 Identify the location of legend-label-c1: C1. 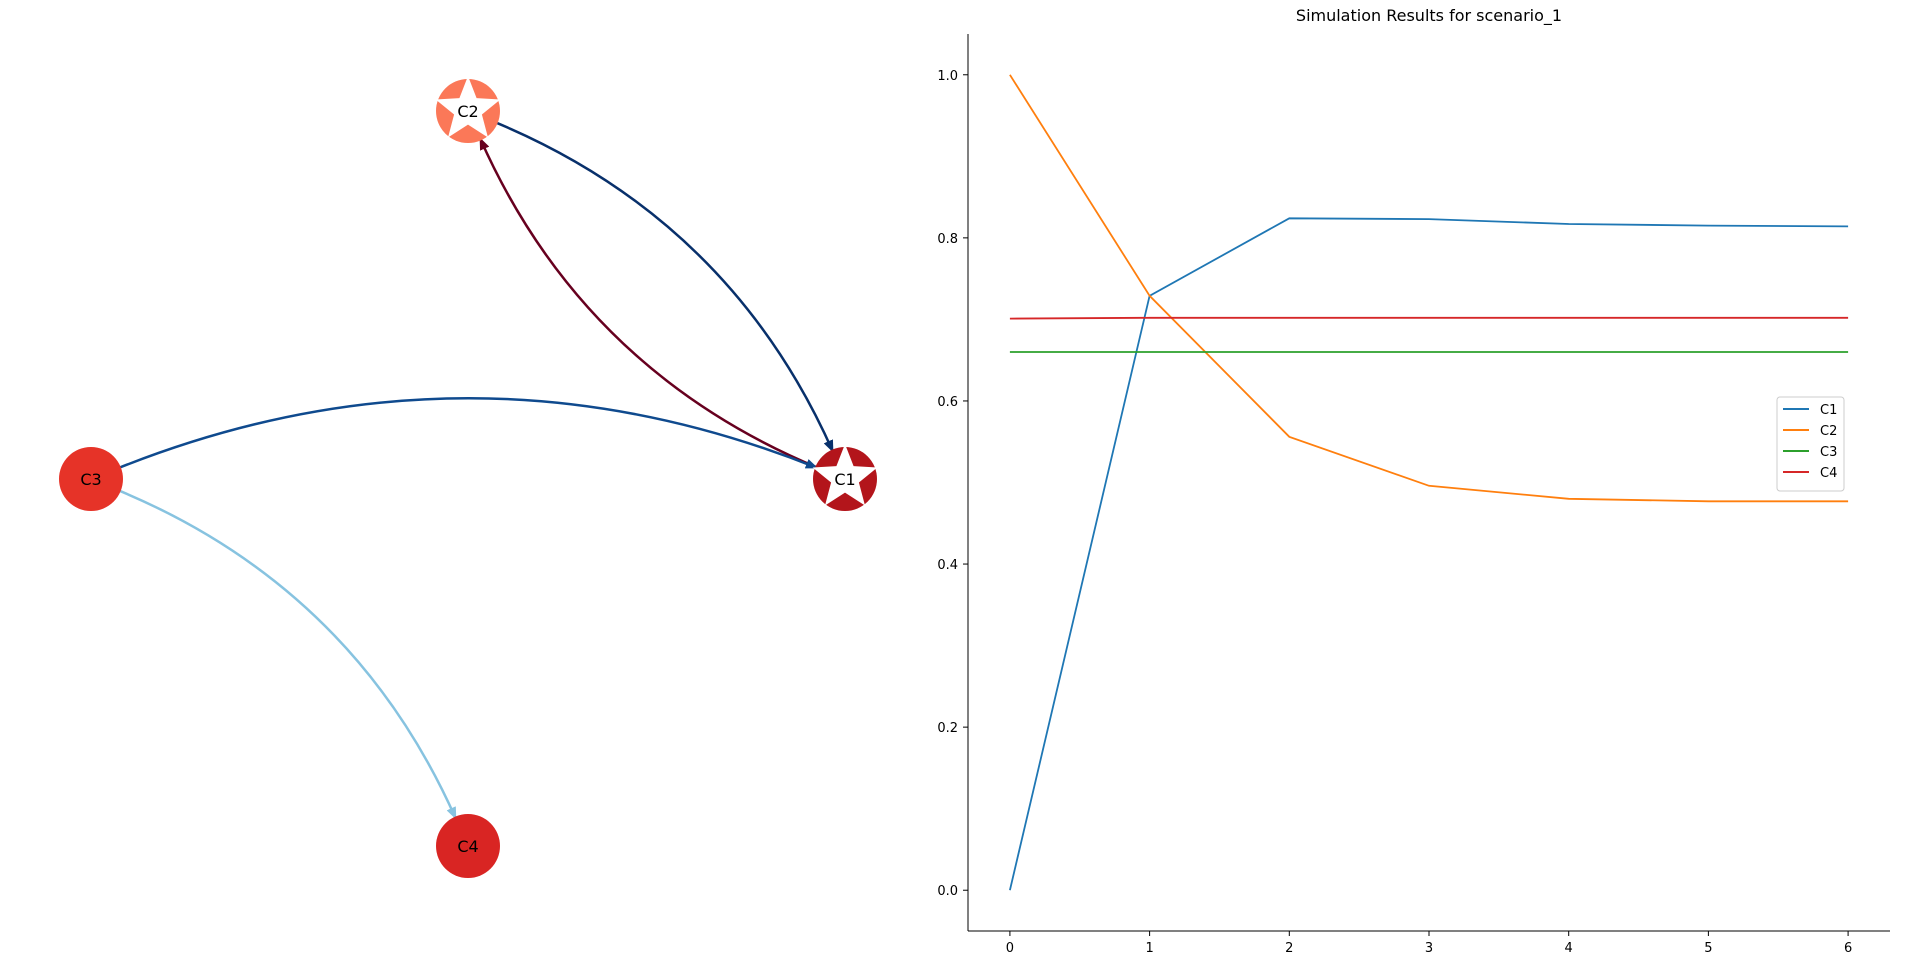
(1828, 410).